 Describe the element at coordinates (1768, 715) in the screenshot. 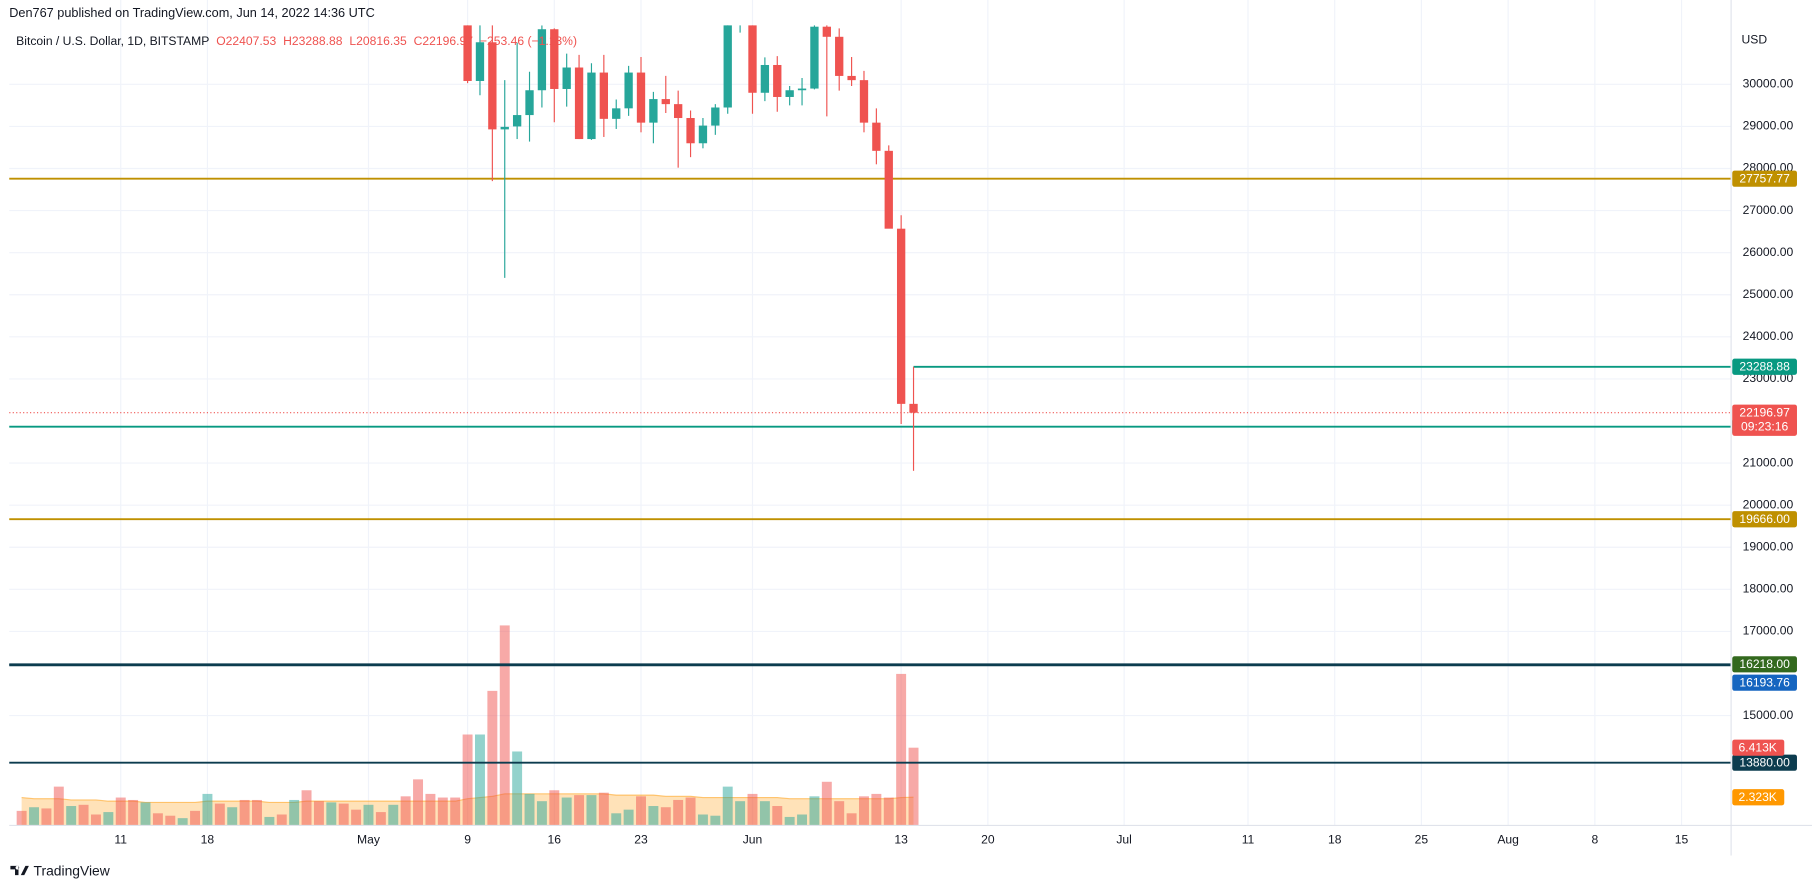

I see `y-tick-label: 15000.00` at that location.